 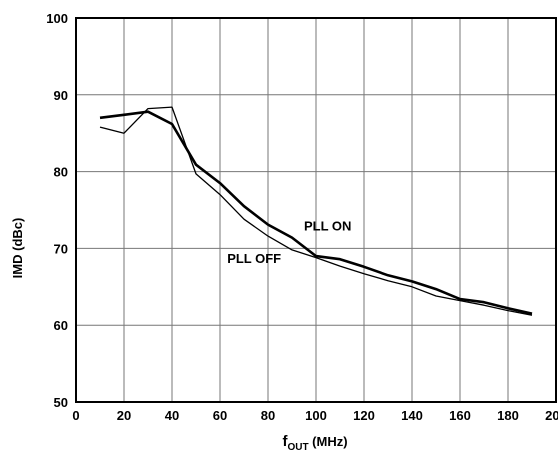 What do you see at coordinates (57, 18) in the screenshot?
I see `y-tick-label: 100` at bounding box center [57, 18].